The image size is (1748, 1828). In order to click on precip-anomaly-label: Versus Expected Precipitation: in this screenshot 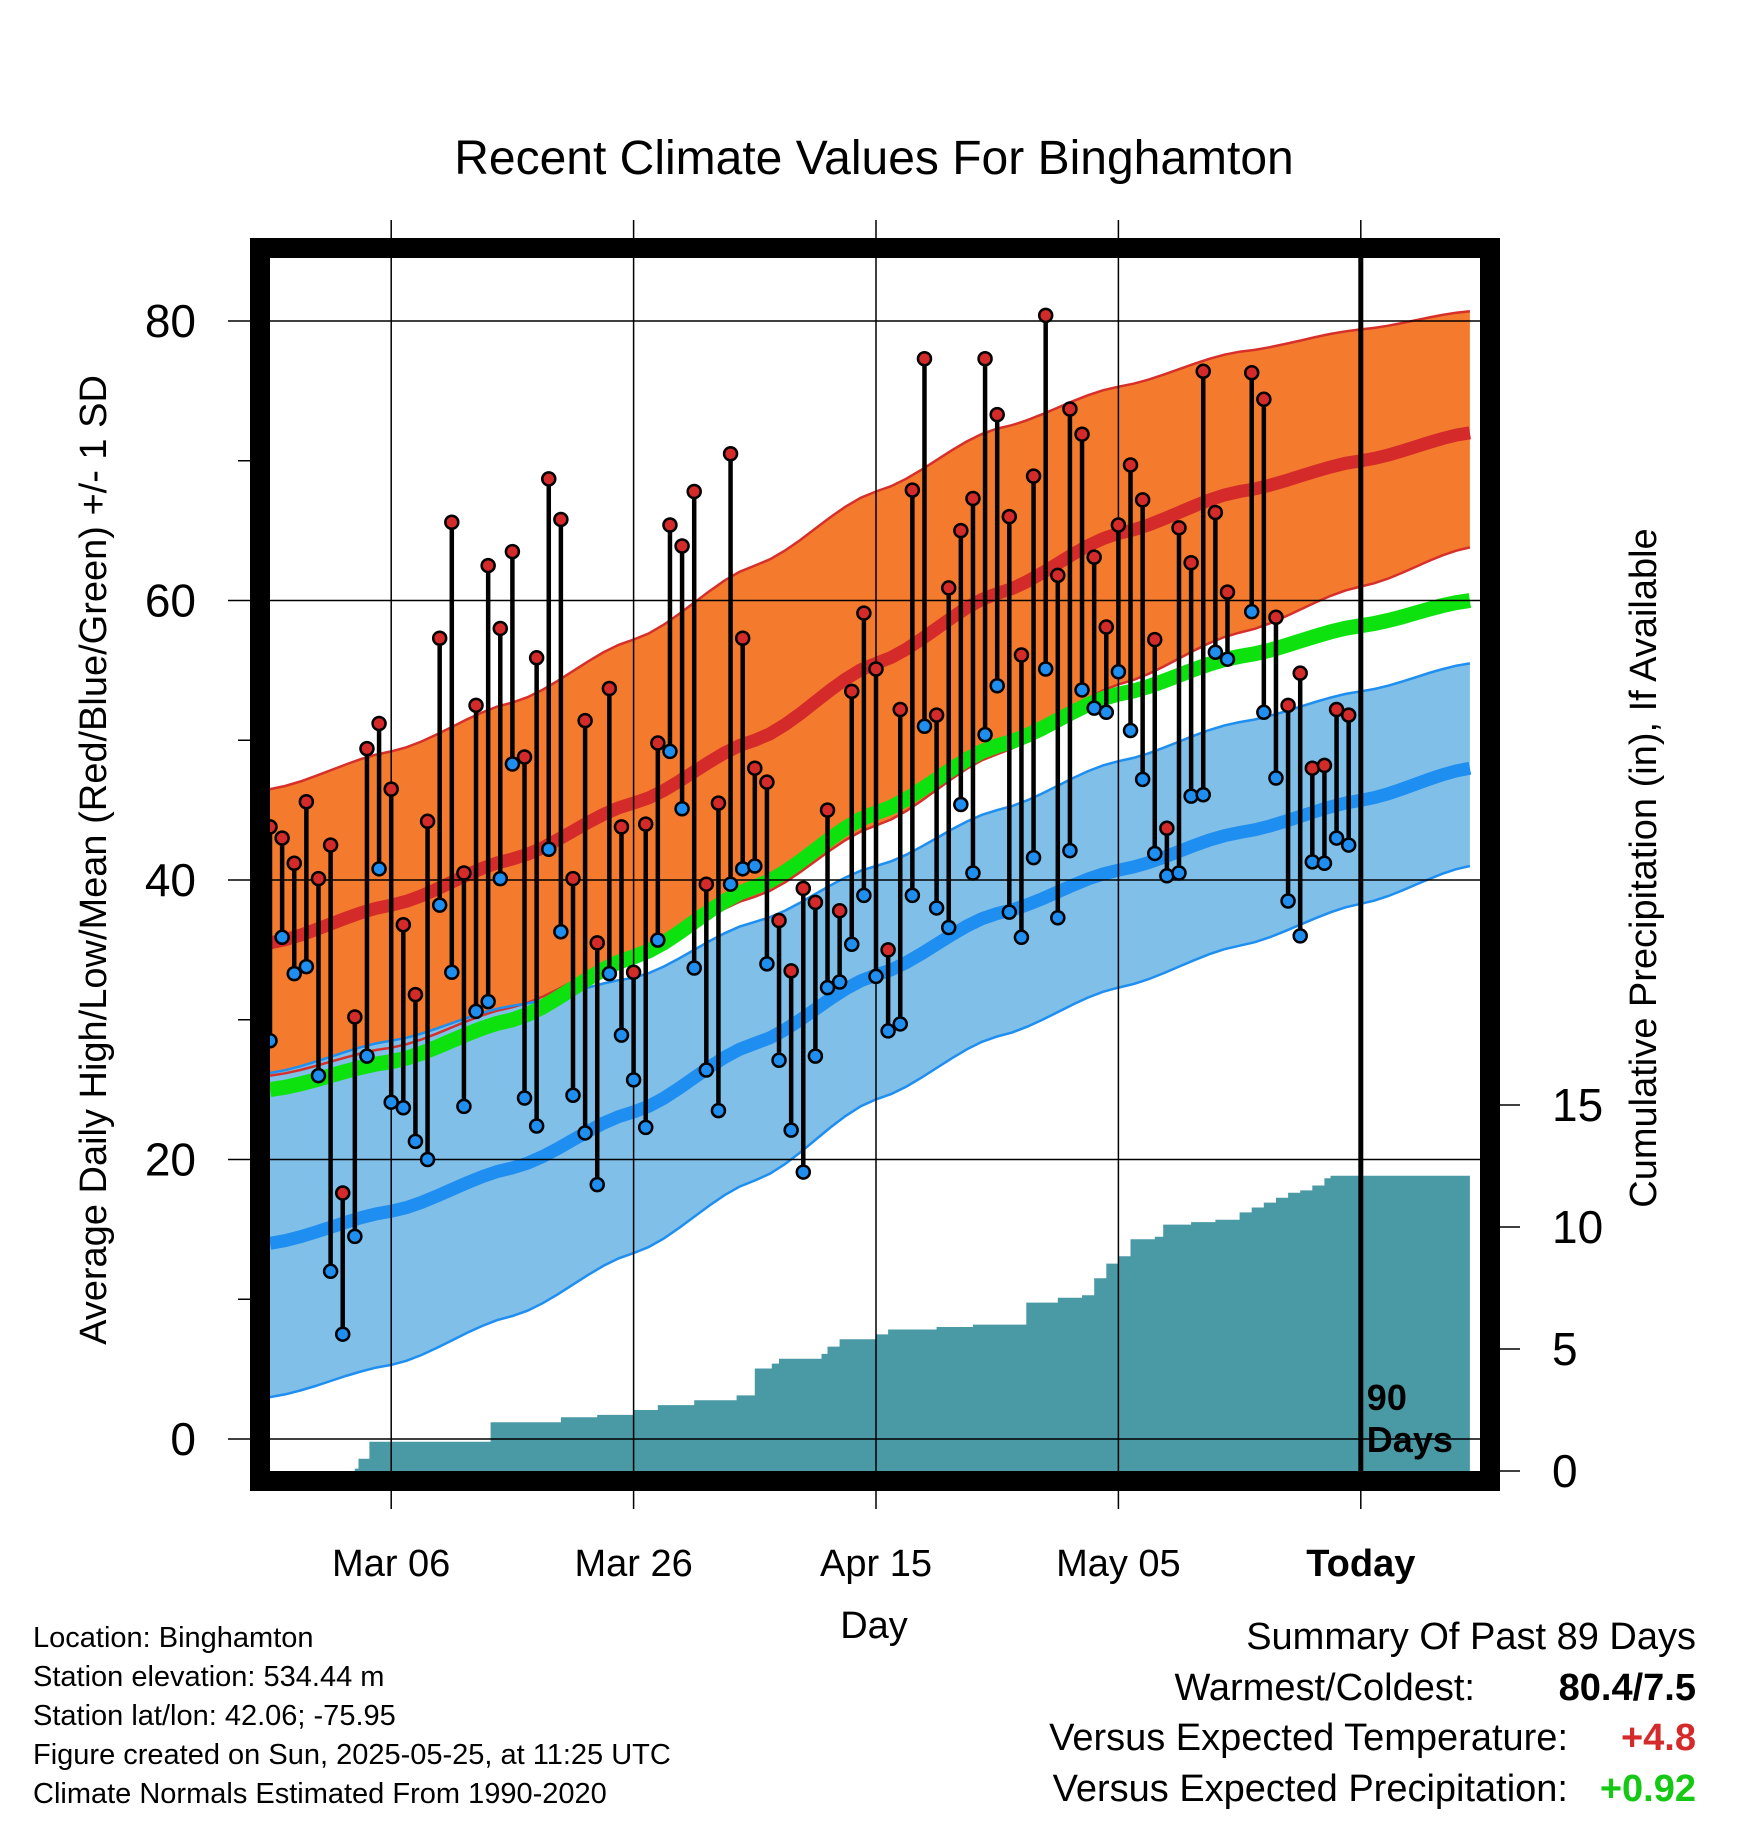, I will do `click(1310, 1789)`.